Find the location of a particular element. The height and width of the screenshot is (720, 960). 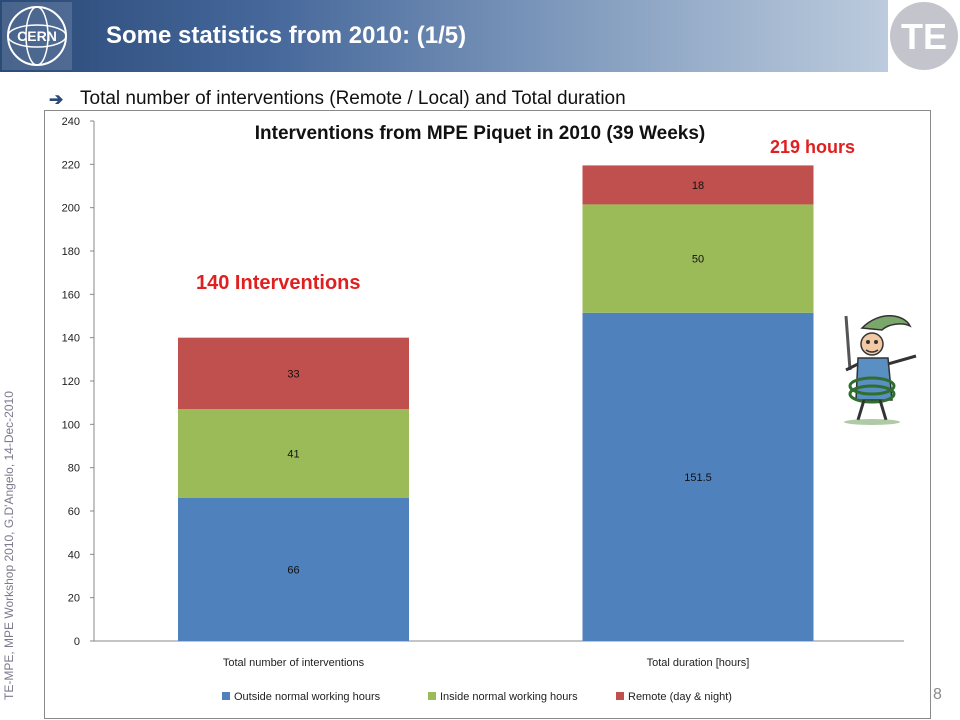

data-label: 151.5 is located at coordinates (698, 478).